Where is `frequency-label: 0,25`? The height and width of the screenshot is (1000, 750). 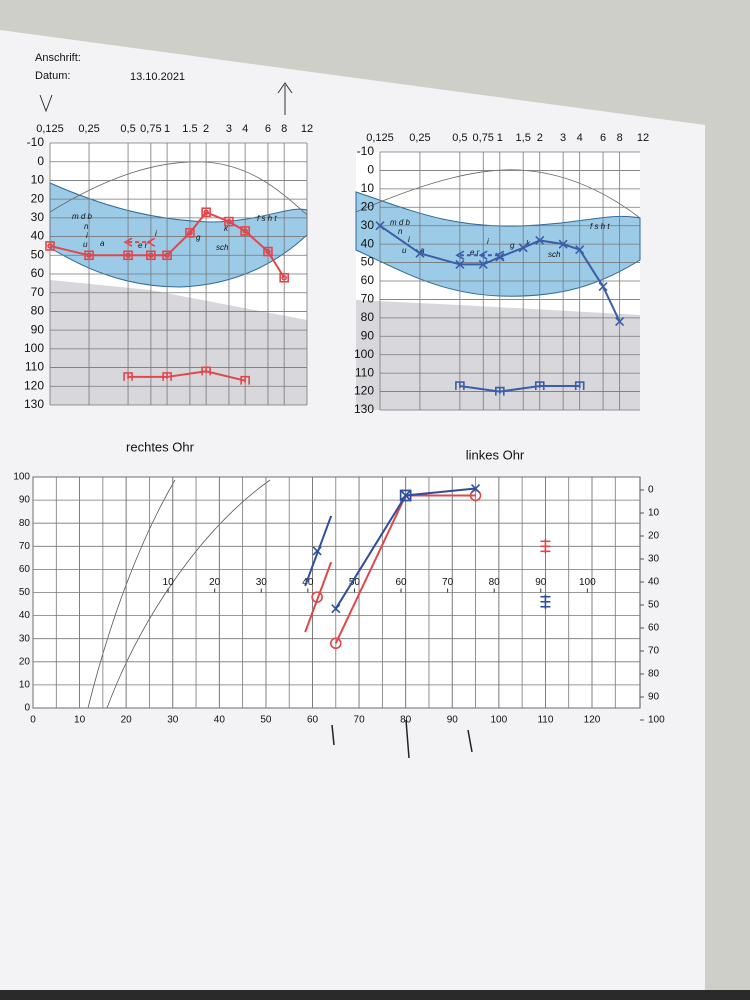 frequency-label: 0,25 is located at coordinates (88, 129).